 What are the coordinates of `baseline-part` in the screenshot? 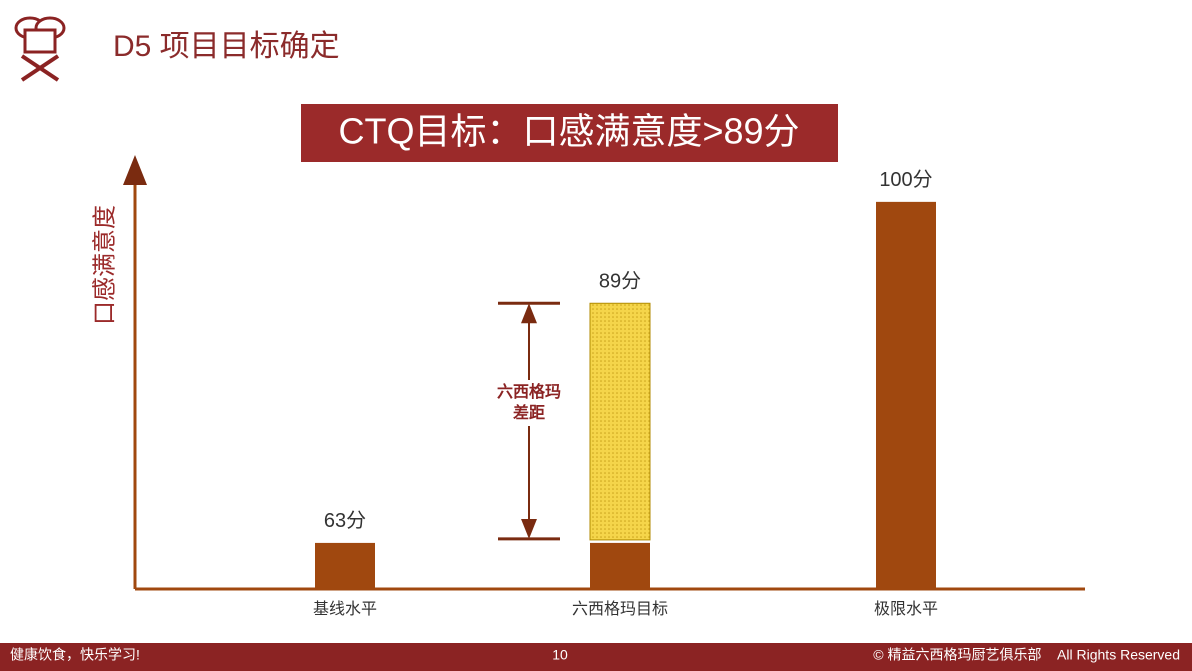 It's located at (620, 565).